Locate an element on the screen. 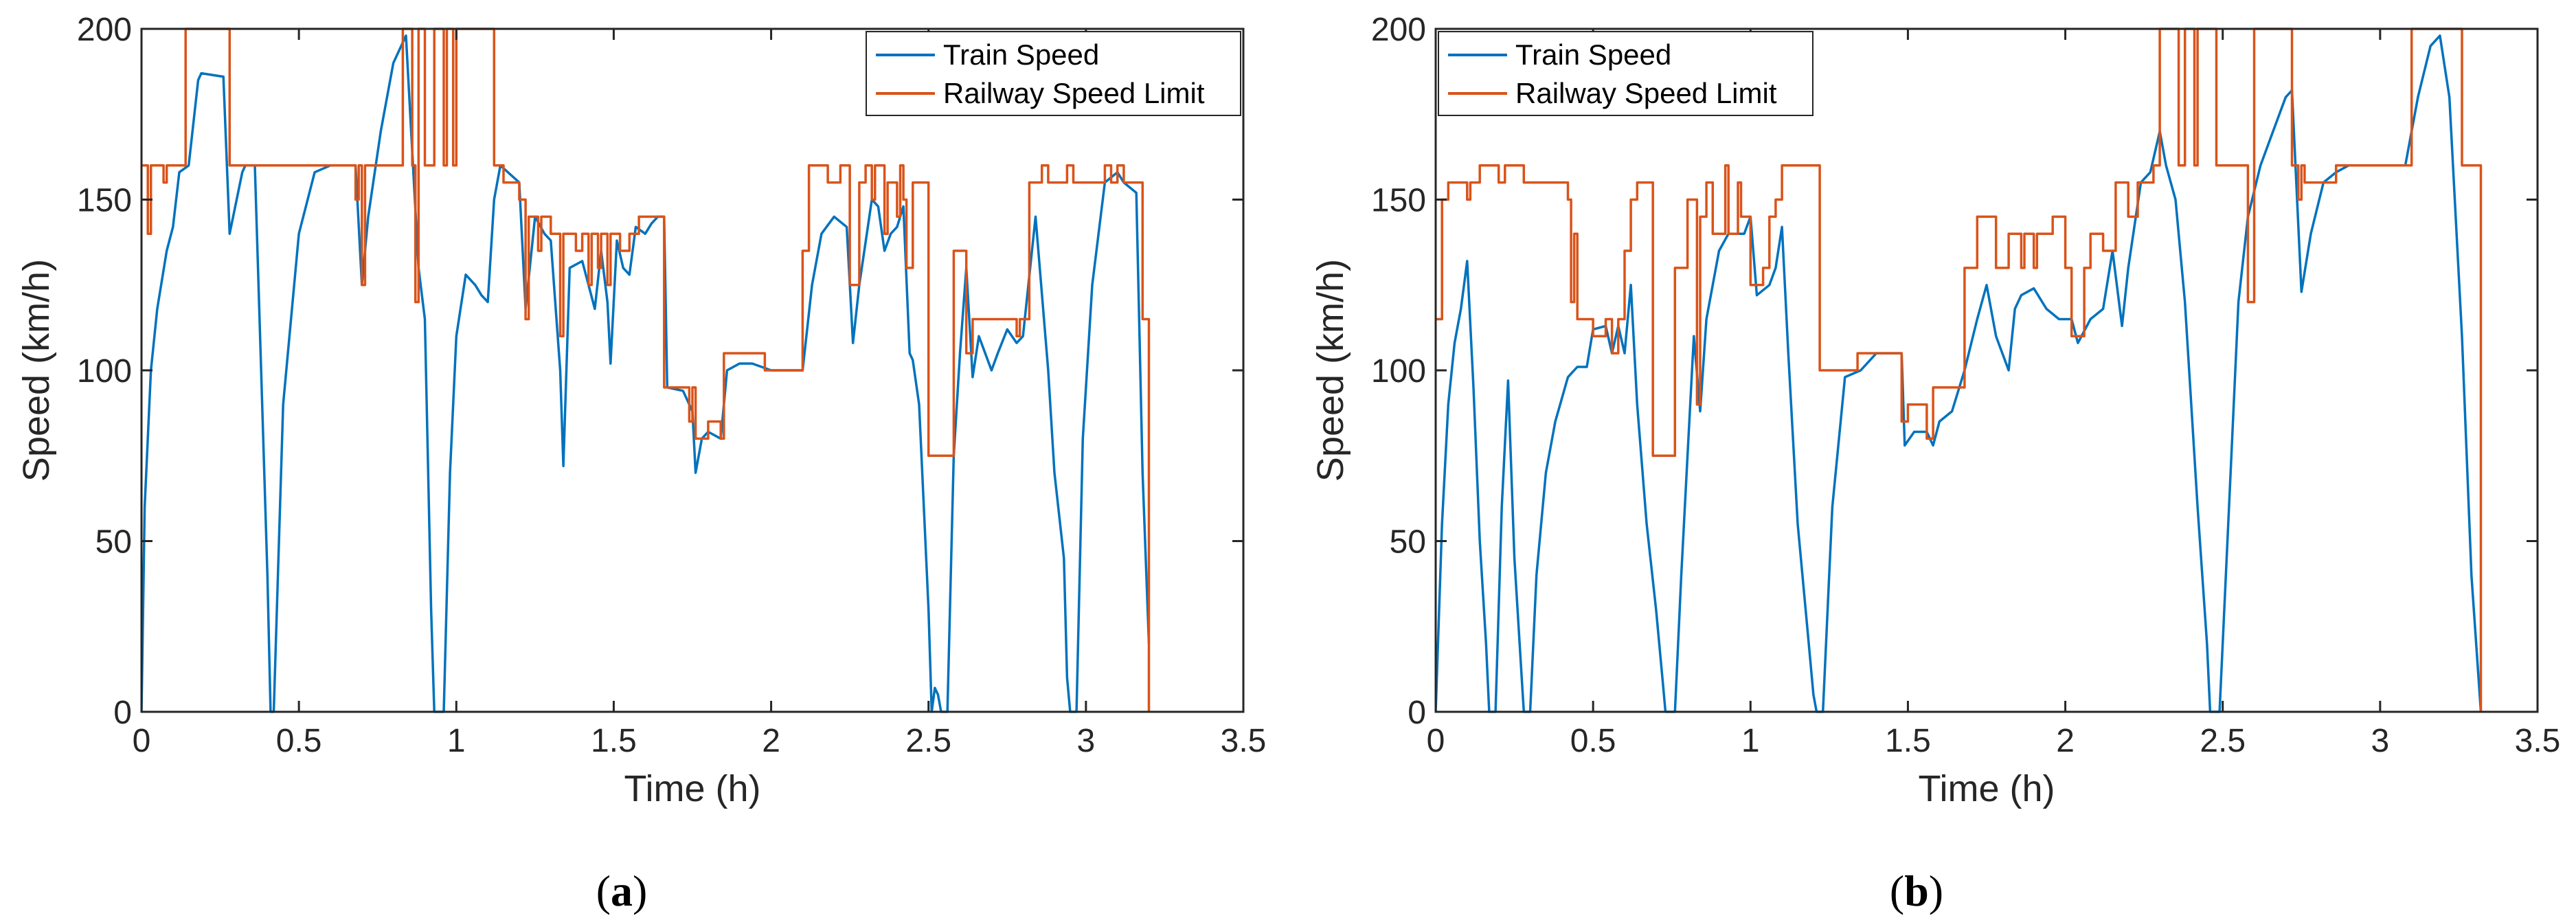  panel-caption-b: (b) is located at coordinates (1916, 891).